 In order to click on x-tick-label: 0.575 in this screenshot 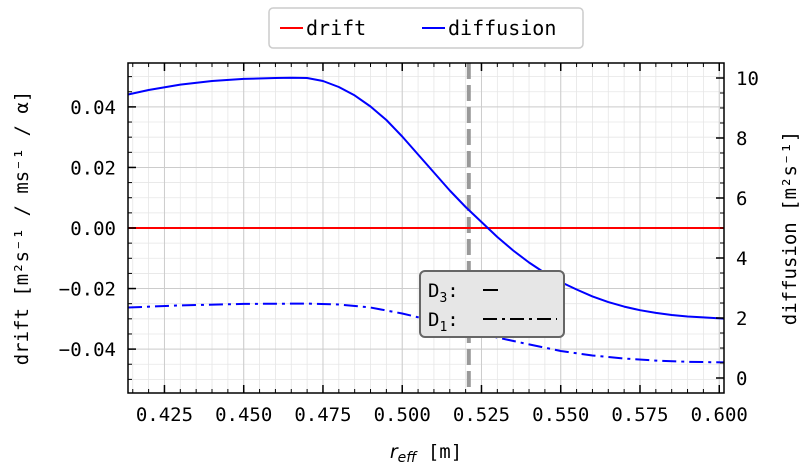, I will do `click(639, 415)`.